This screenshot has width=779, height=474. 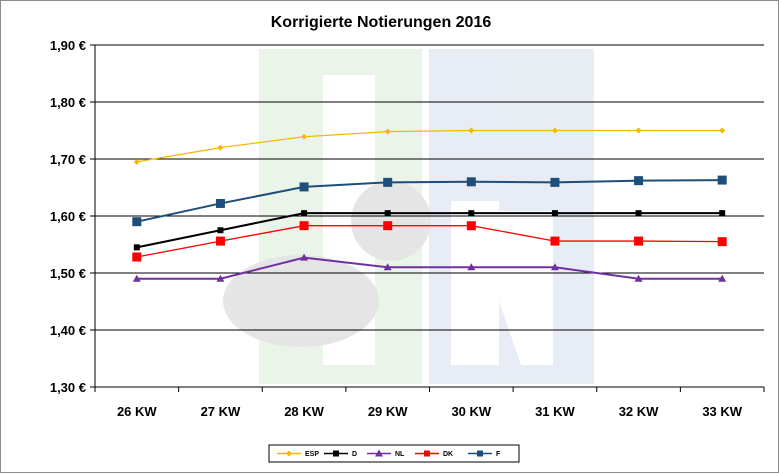 What do you see at coordinates (68, 387) in the screenshot?
I see `y-tick-label: 1,30 €` at bounding box center [68, 387].